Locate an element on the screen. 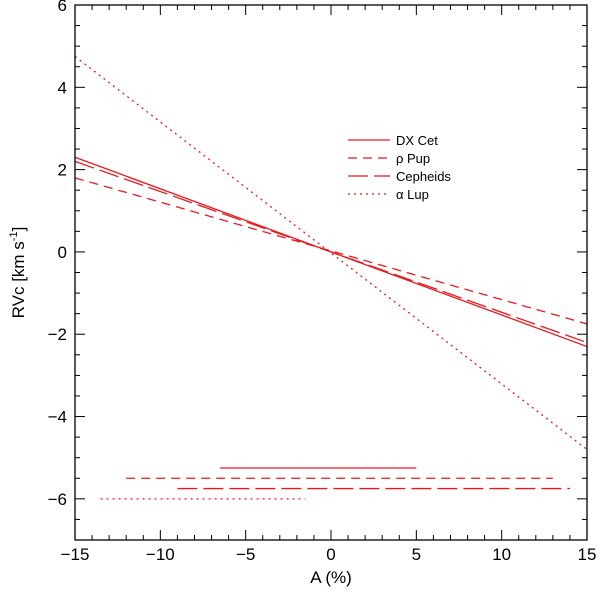 The width and height of the screenshot is (600, 600). y-tick-label: 4 is located at coordinates (62, 87).